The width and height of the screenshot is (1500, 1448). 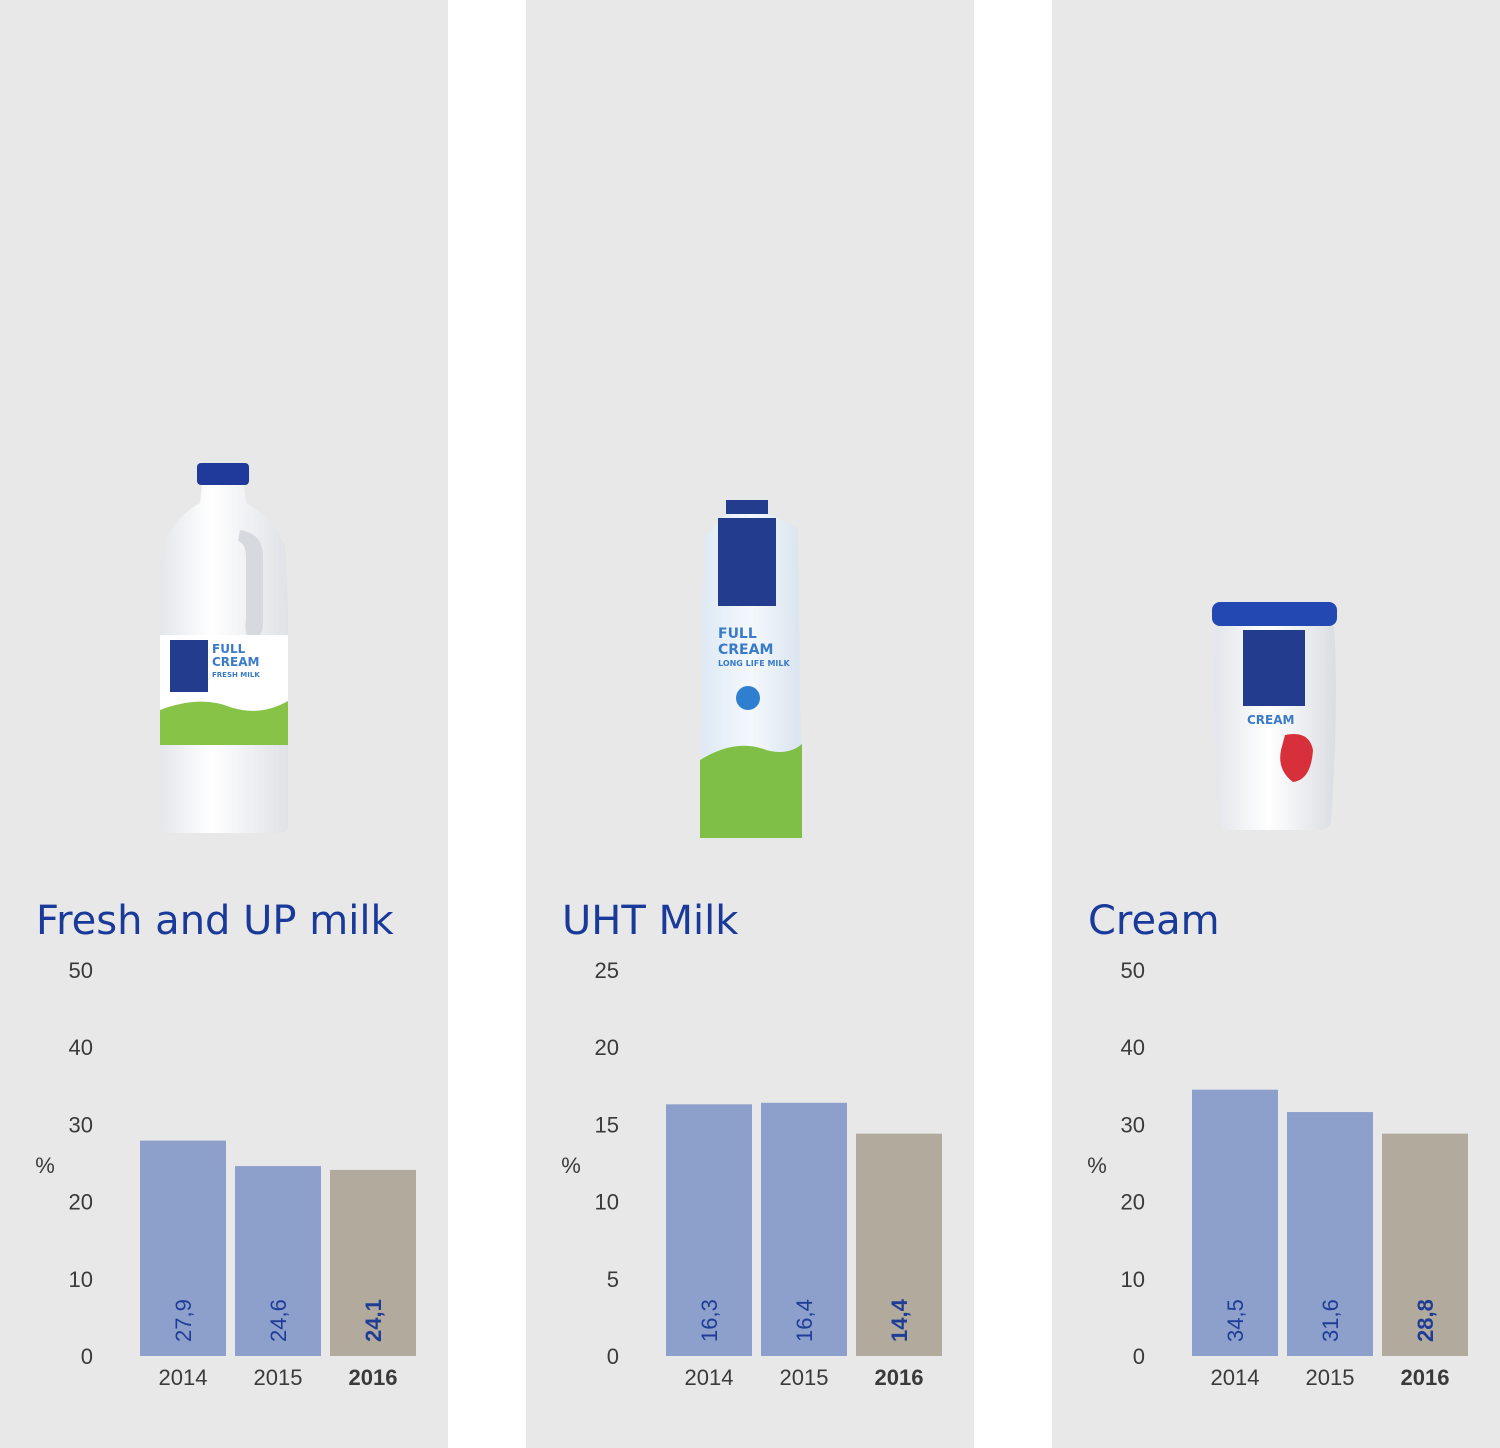 What do you see at coordinates (1425, 1320) in the screenshot?
I see `bar-value-label: 28,8` at bounding box center [1425, 1320].